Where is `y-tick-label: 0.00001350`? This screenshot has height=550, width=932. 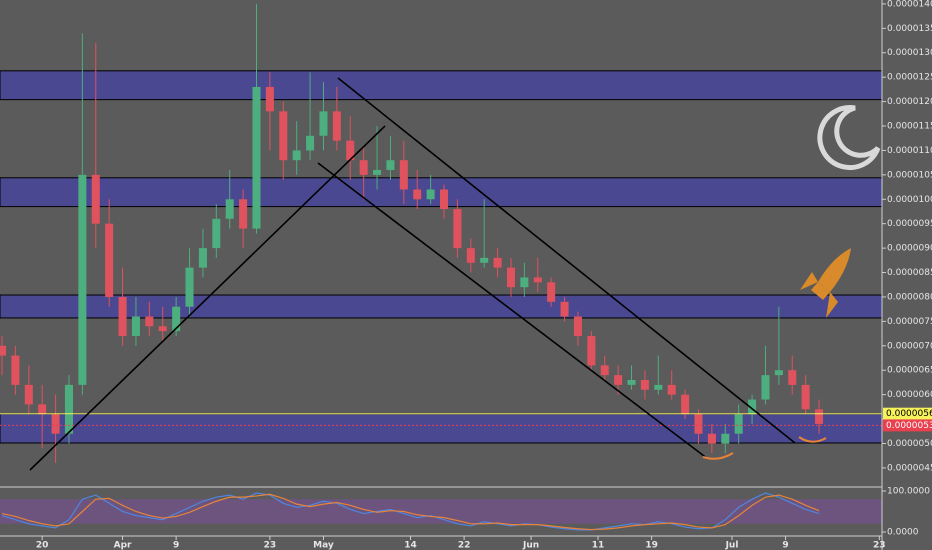
y-tick-label: 0.00001350 is located at coordinates (909, 29).